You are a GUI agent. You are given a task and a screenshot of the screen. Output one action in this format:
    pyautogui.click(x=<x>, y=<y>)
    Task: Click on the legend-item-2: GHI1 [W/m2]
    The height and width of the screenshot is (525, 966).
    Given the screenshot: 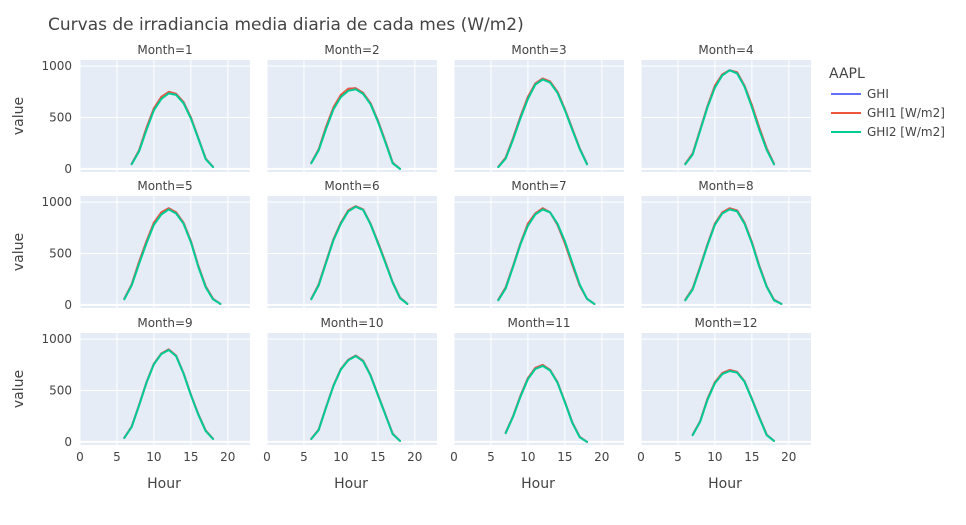 What is the action you would take?
    pyautogui.click(x=888, y=113)
    